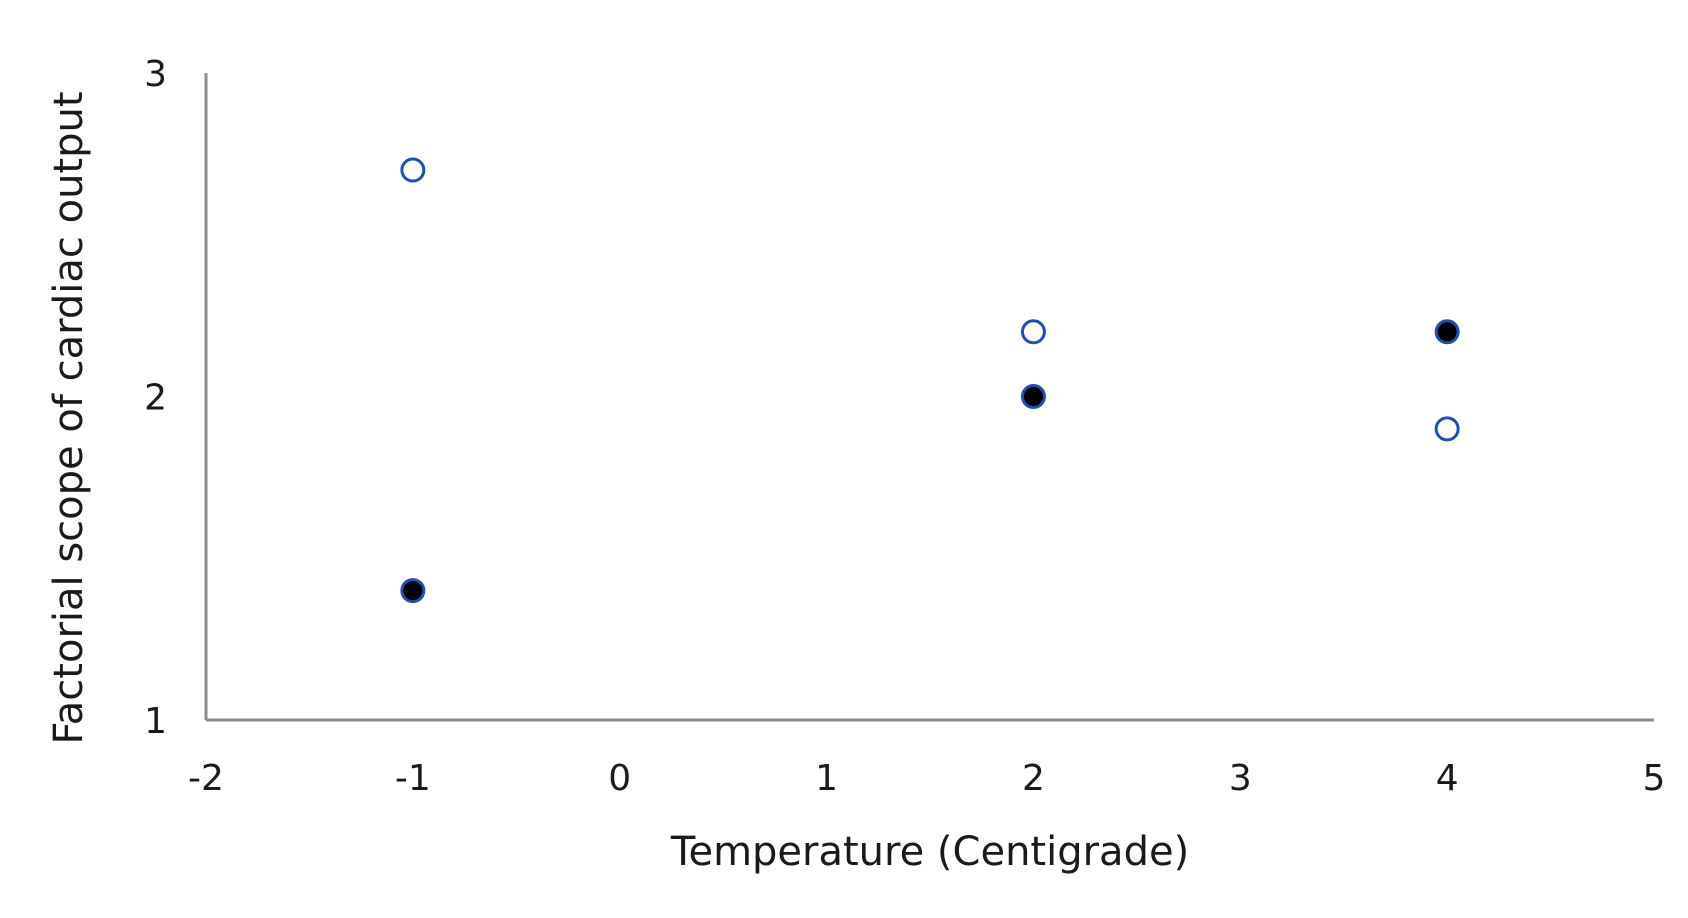 This screenshot has height=918, width=1688. I want to click on x-tick-label: 3, so click(1240, 778).